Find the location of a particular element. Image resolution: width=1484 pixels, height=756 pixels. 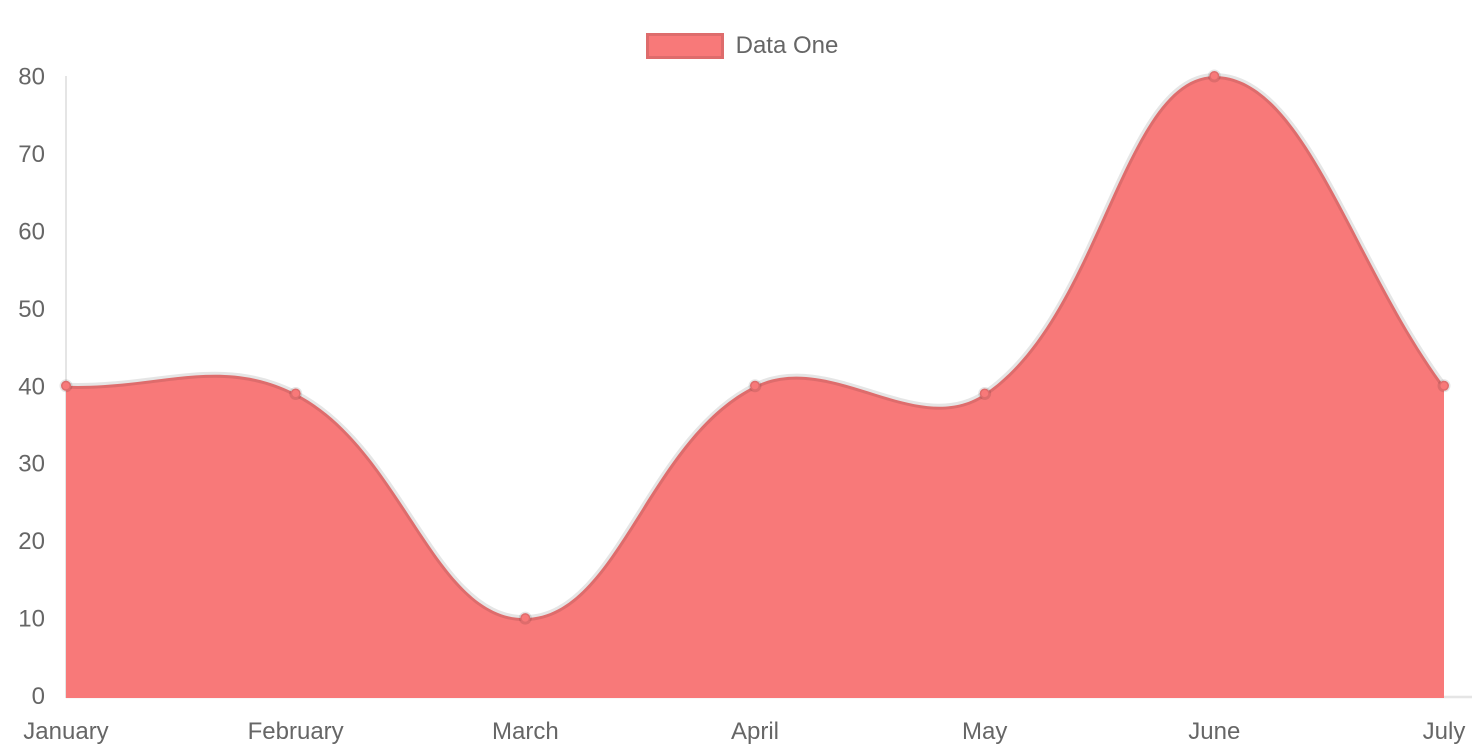

y-tick-label: 40 is located at coordinates (31, 386).